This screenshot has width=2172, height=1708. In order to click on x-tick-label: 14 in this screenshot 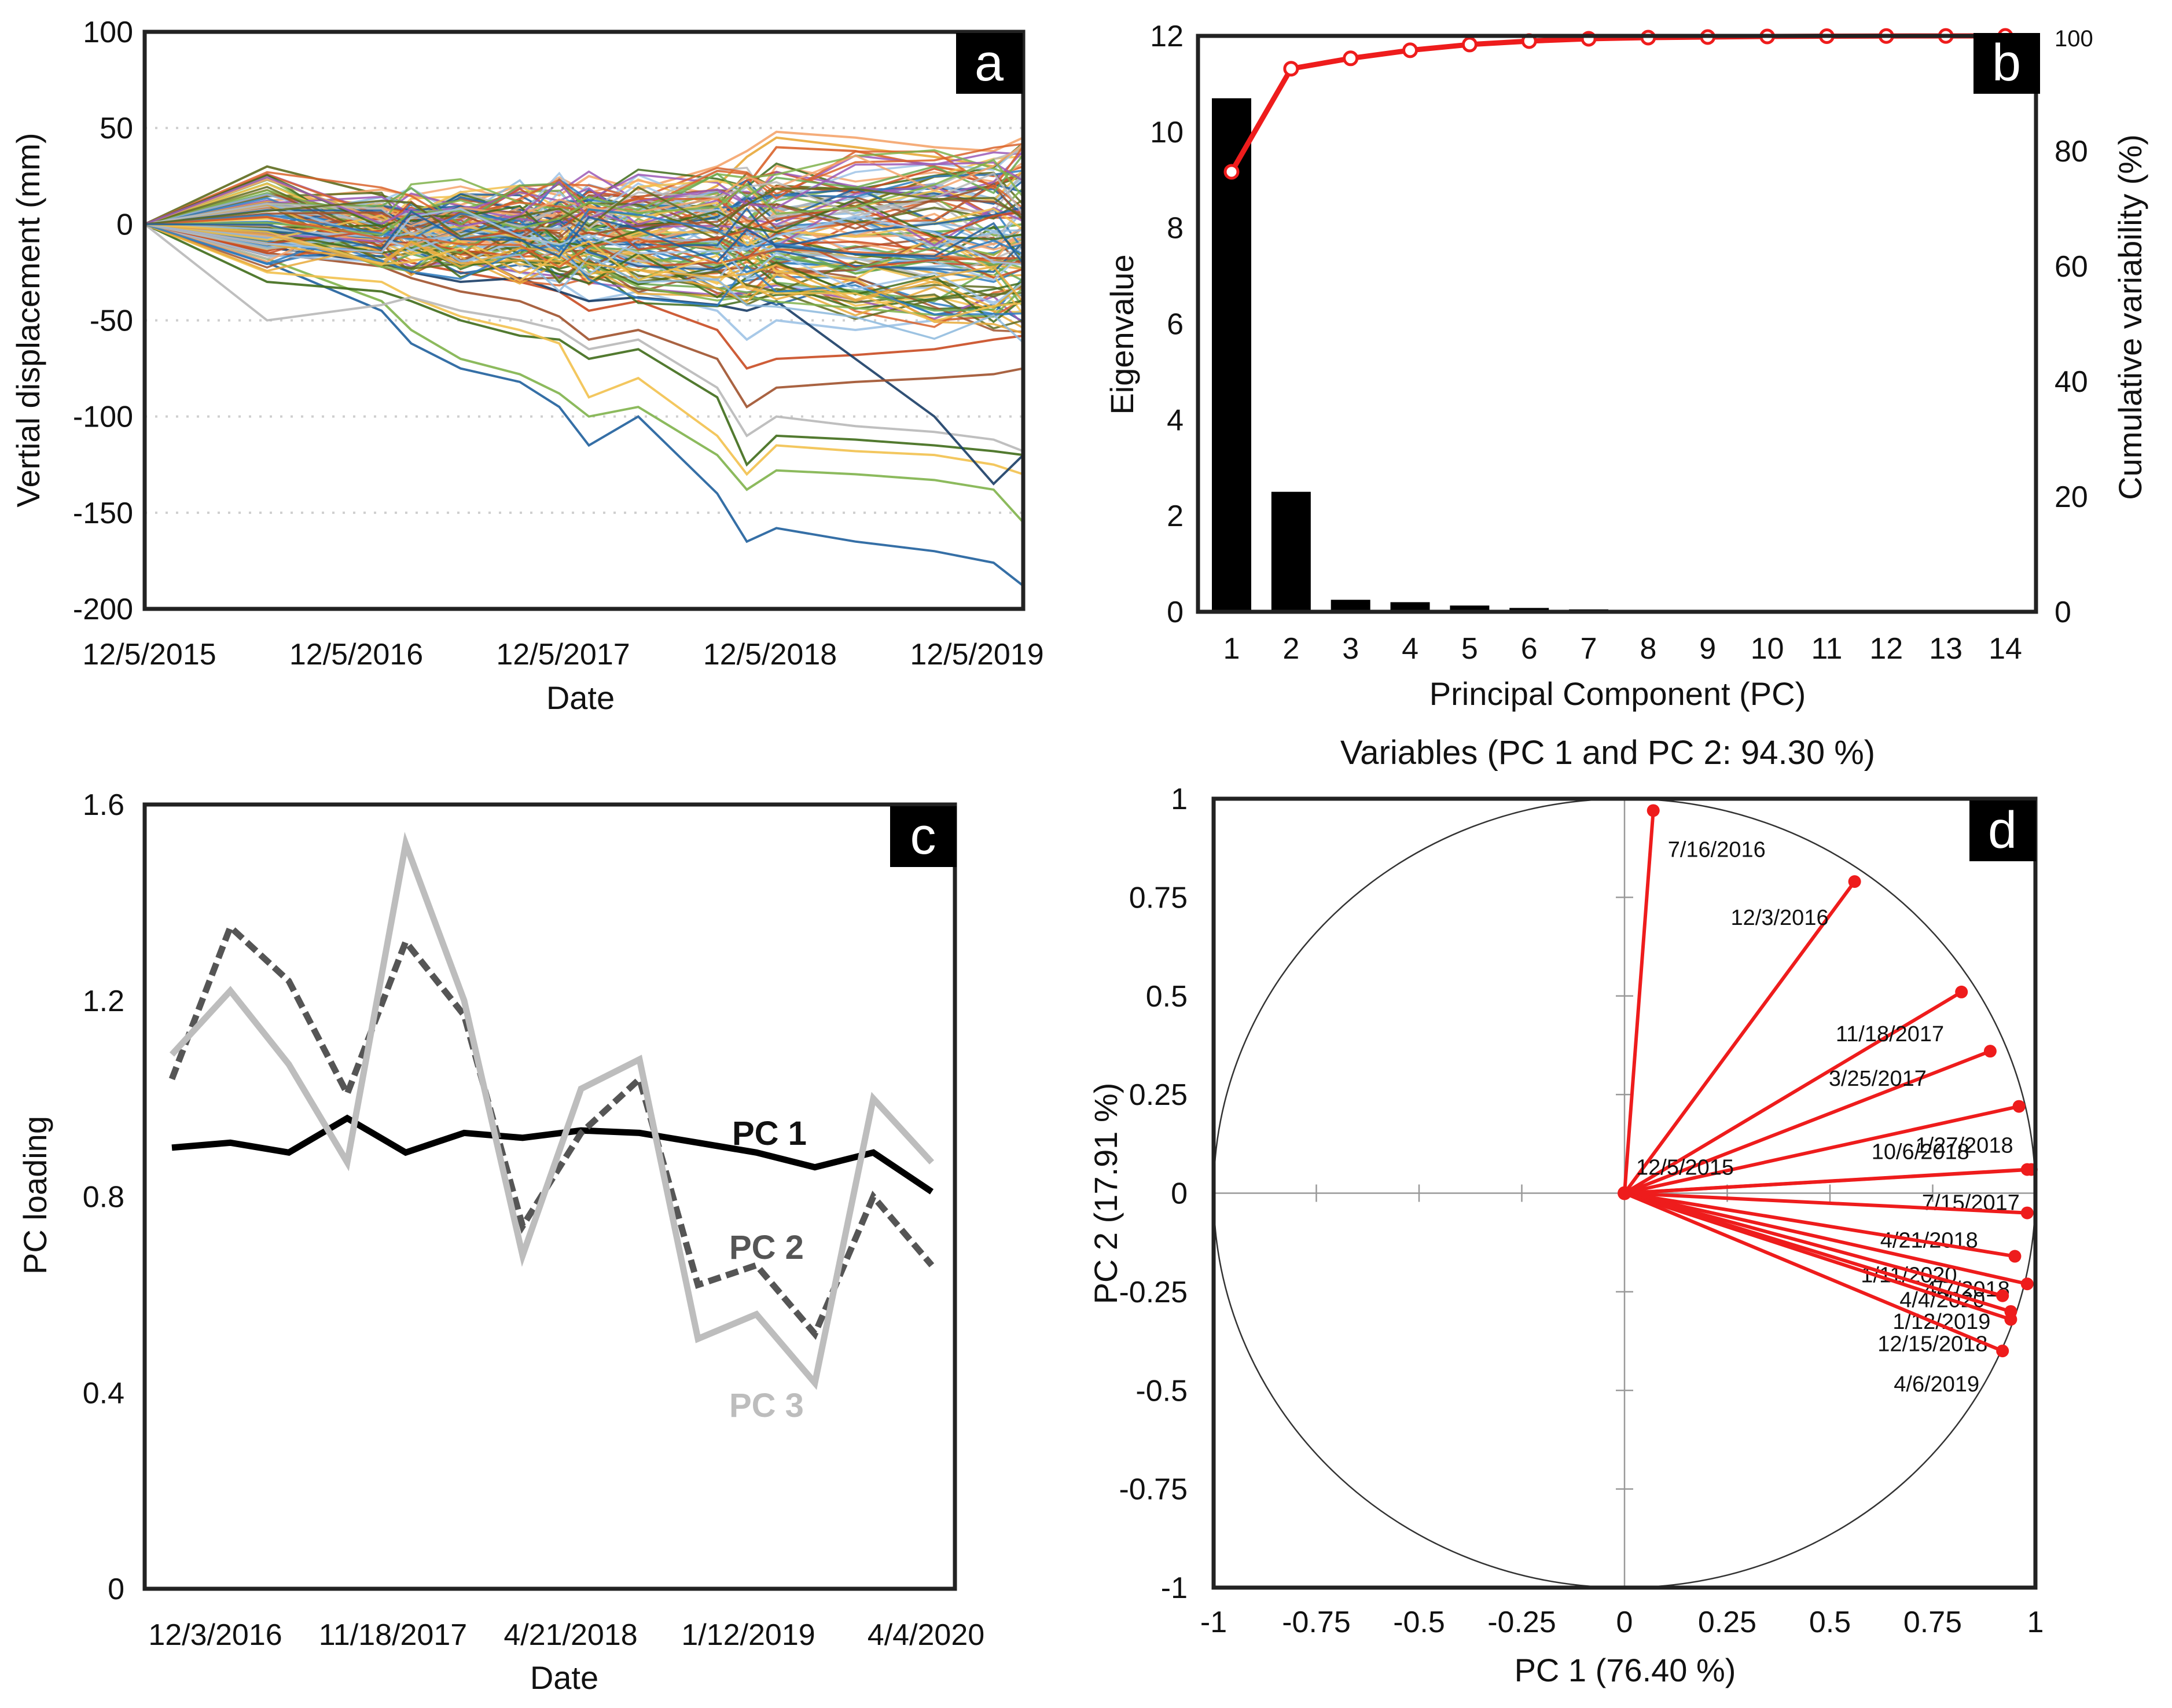, I will do `click(2005, 649)`.